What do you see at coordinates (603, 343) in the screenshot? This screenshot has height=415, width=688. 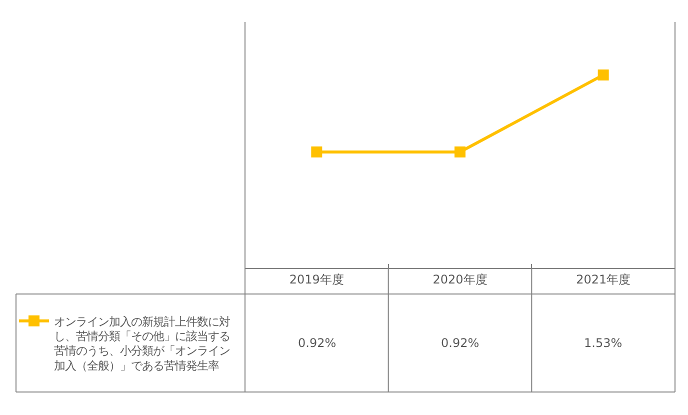 I see `data-label: 1.53%` at bounding box center [603, 343].